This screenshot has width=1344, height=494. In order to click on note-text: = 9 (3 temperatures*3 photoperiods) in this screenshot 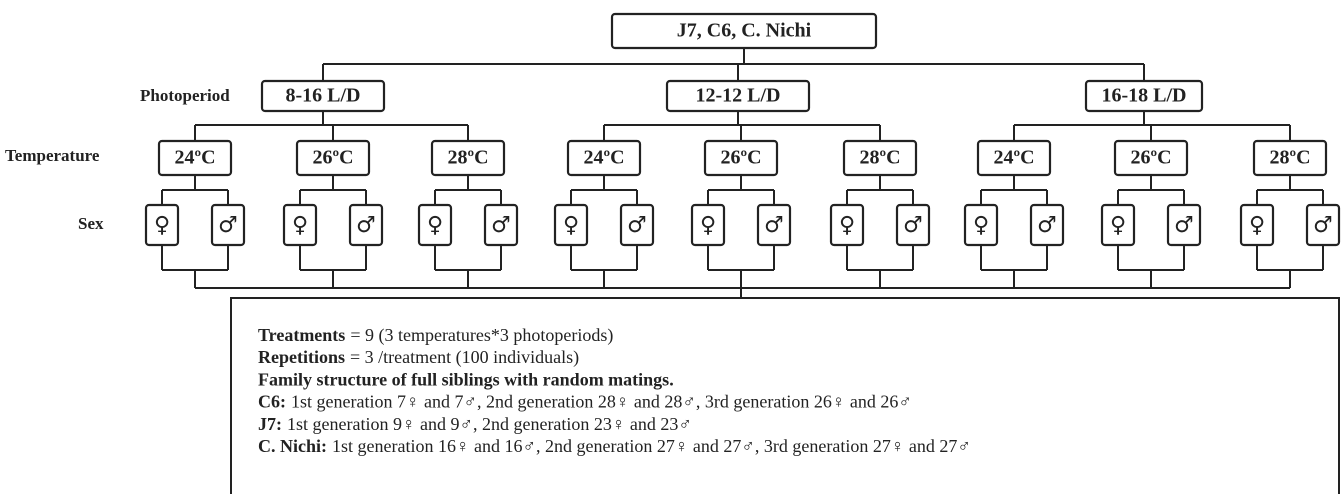, I will do `click(481, 335)`.